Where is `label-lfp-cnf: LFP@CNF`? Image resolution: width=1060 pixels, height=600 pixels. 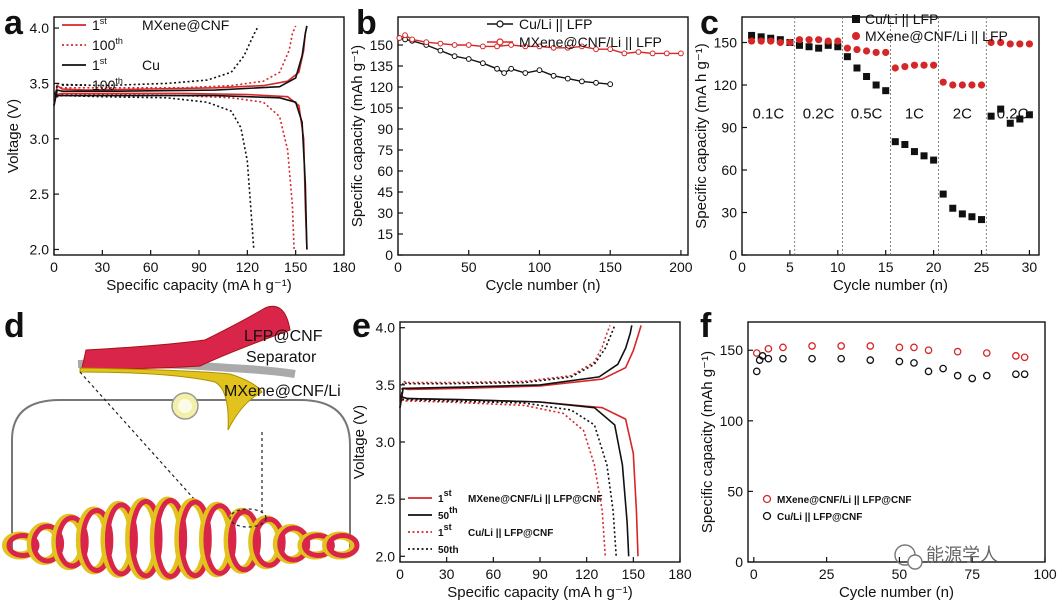 label-lfp-cnf: LFP@CNF is located at coordinates (283, 336).